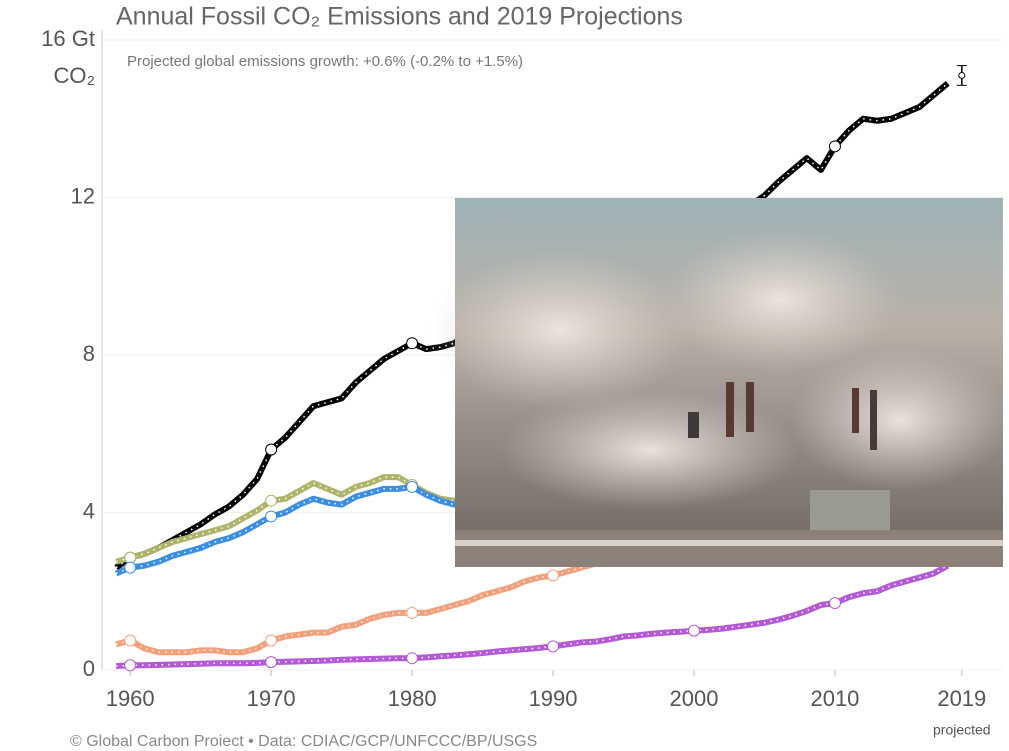 The image size is (1009, 751). What do you see at coordinates (962, 730) in the screenshot?
I see `x-note: projected` at bounding box center [962, 730].